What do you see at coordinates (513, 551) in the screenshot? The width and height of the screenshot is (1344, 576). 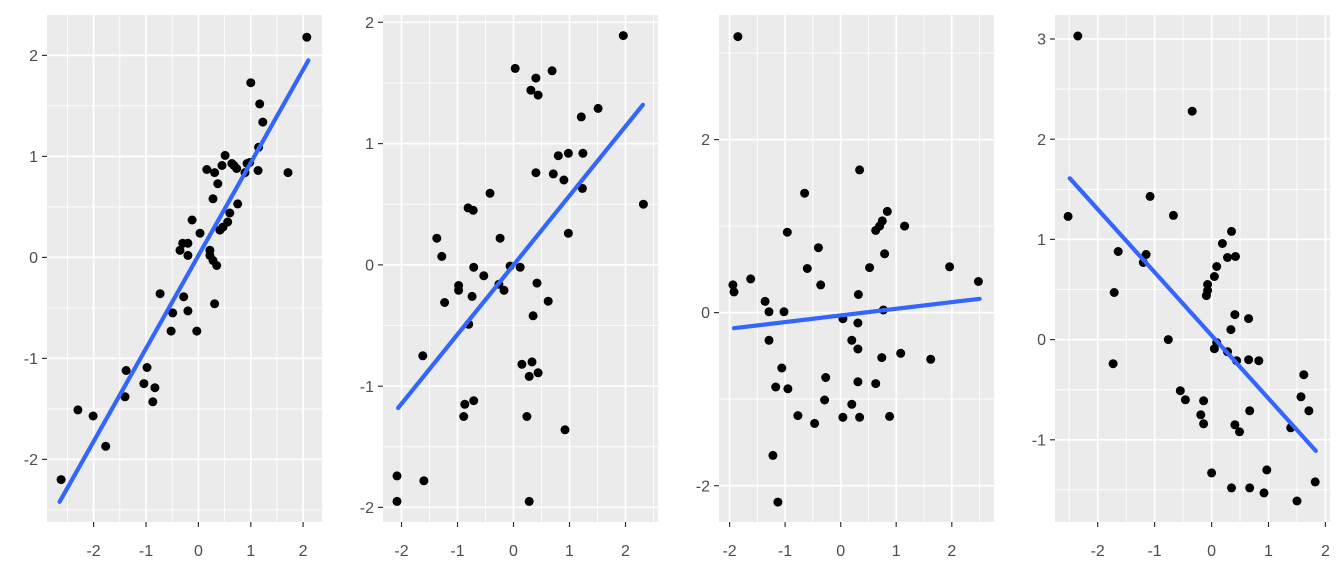 I see `x-tick-label: 0` at bounding box center [513, 551].